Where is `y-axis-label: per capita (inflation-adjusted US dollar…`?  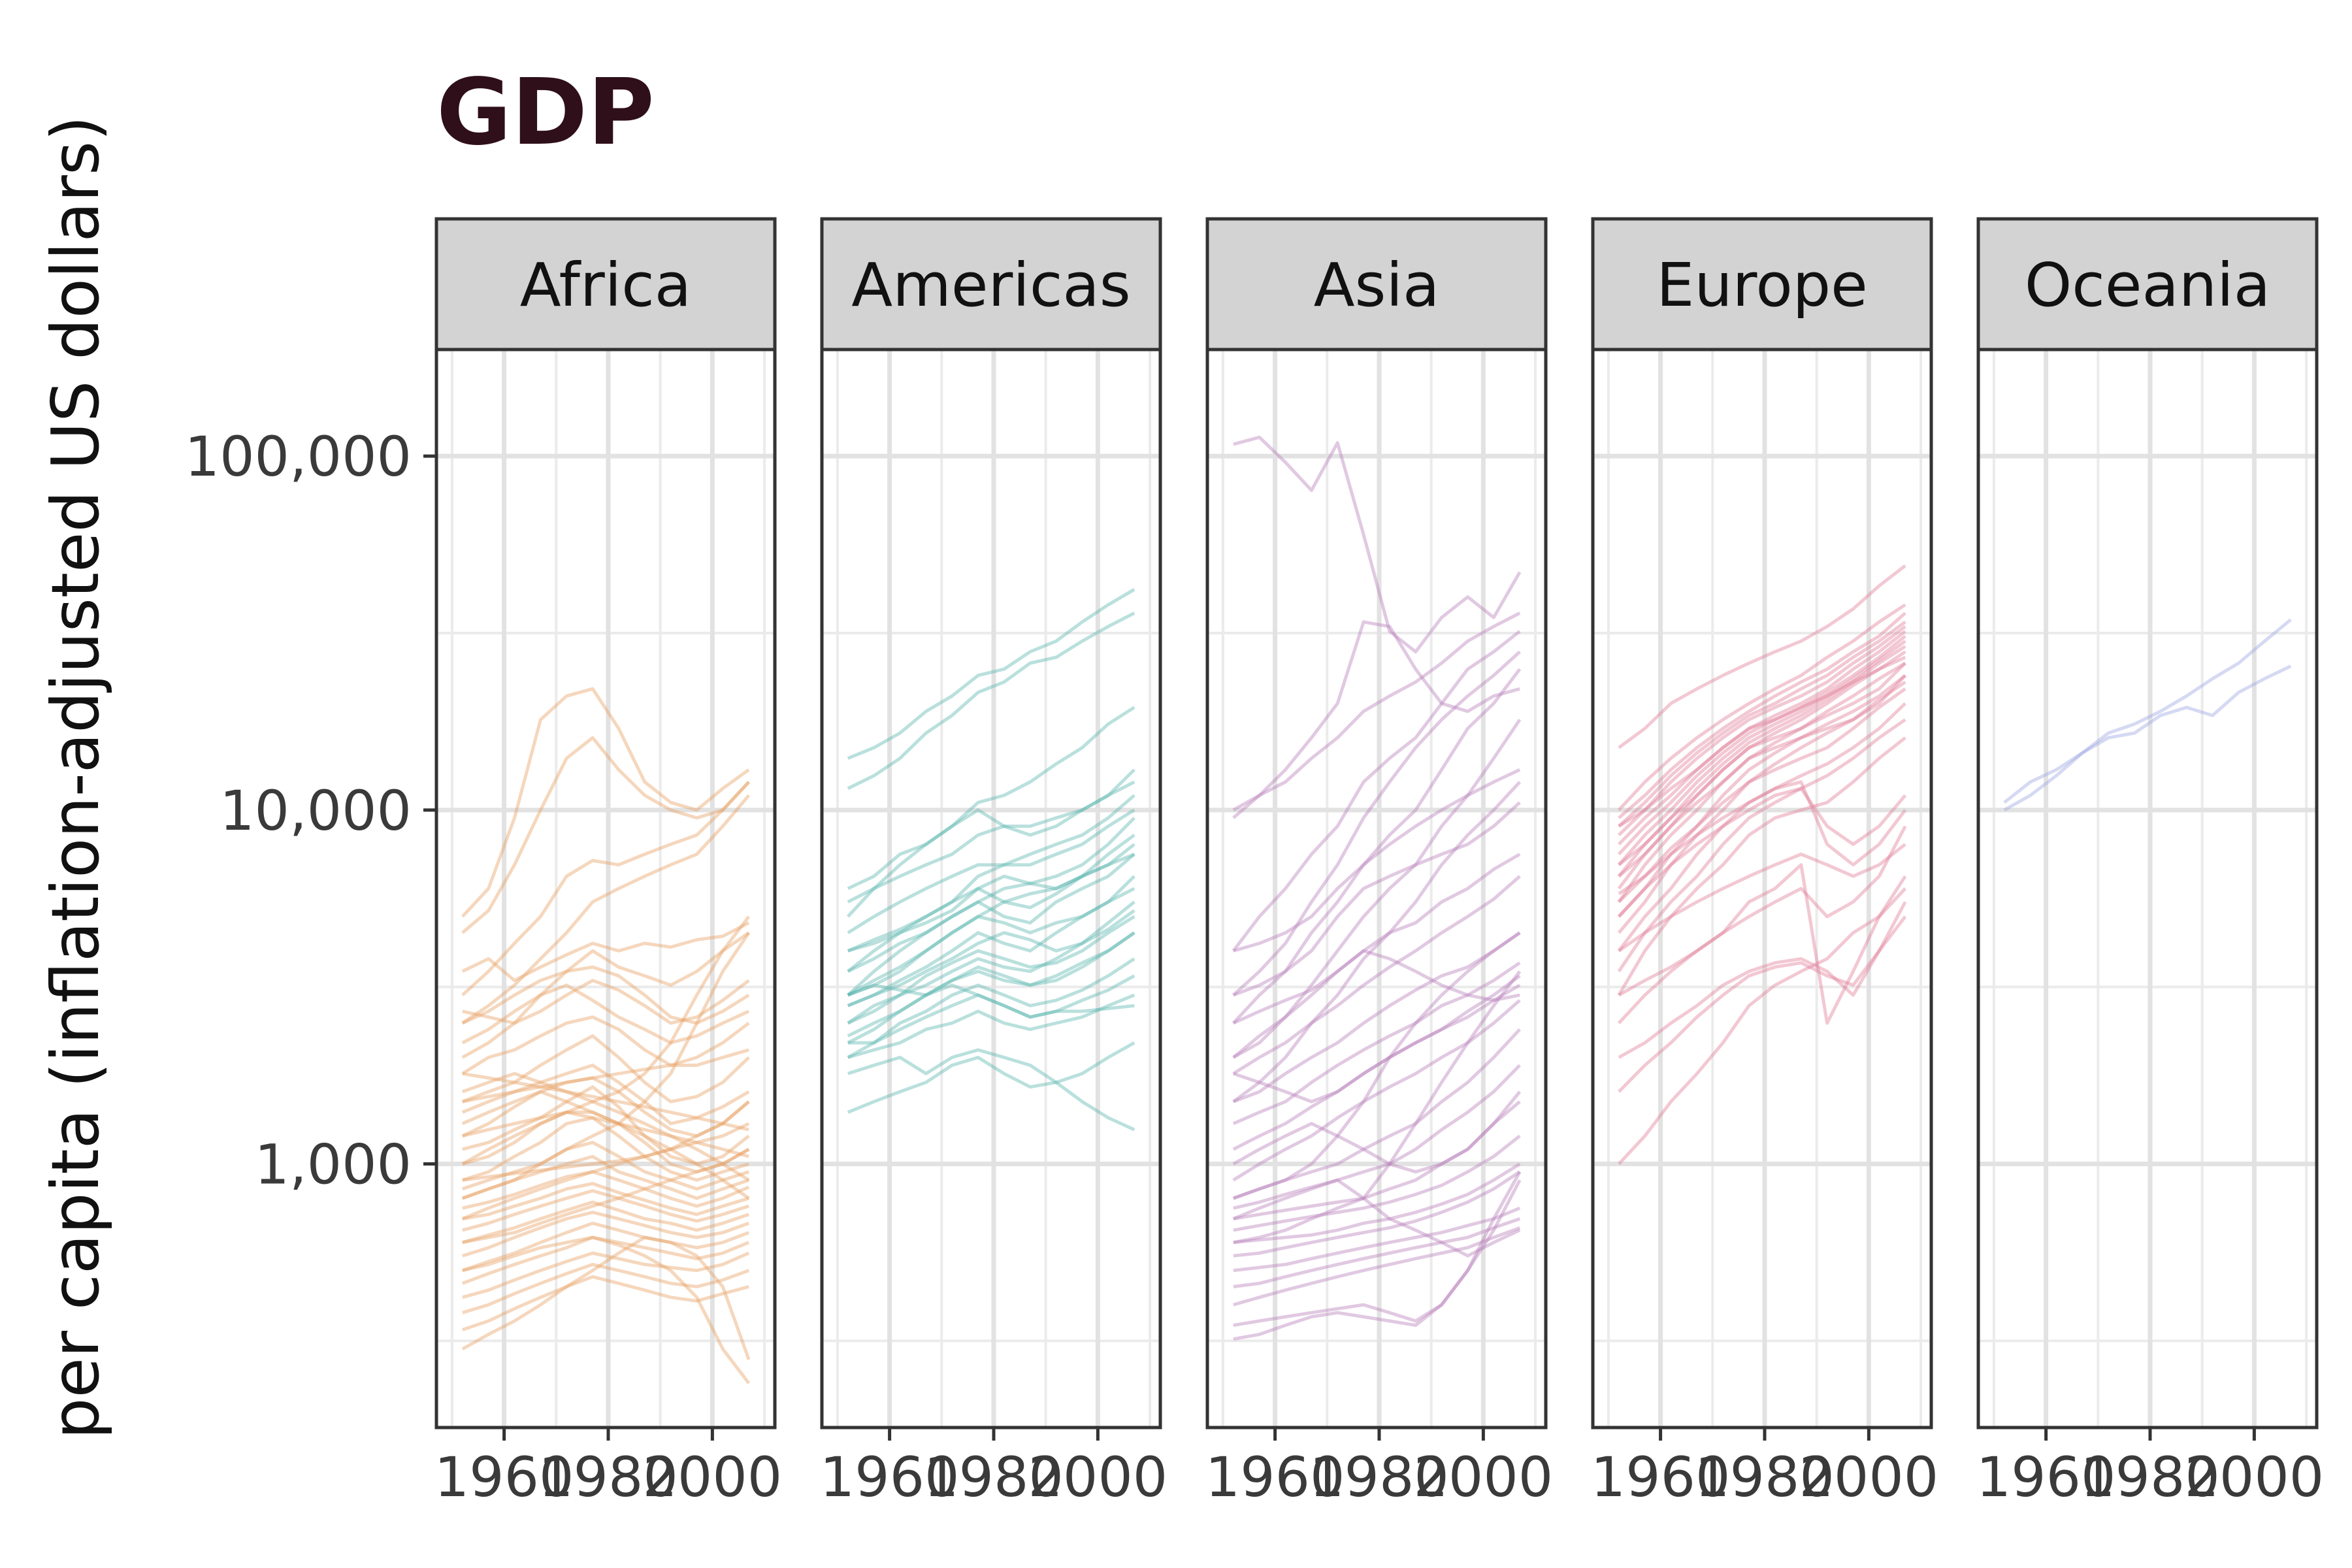
y-axis-label: per capita (inflation-adjusted US dollar… is located at coordinates (75, 777).